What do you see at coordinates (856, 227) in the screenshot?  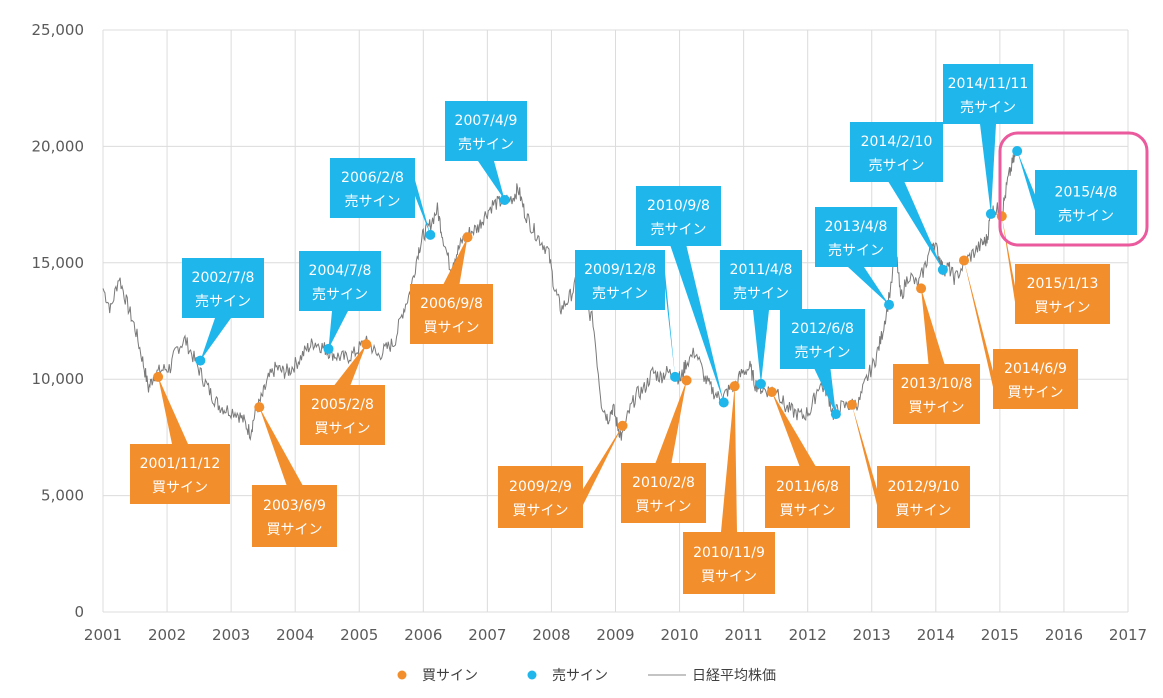 I see `callout-date: 2013/4/8` at bounding box center [856, 227].